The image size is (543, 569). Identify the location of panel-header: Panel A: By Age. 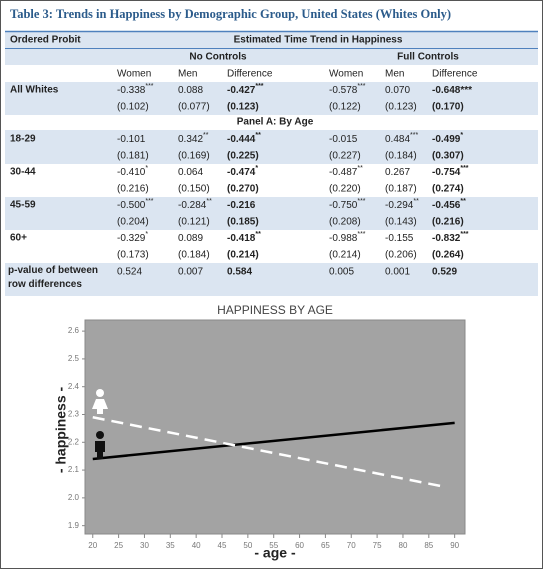
(275, 122).